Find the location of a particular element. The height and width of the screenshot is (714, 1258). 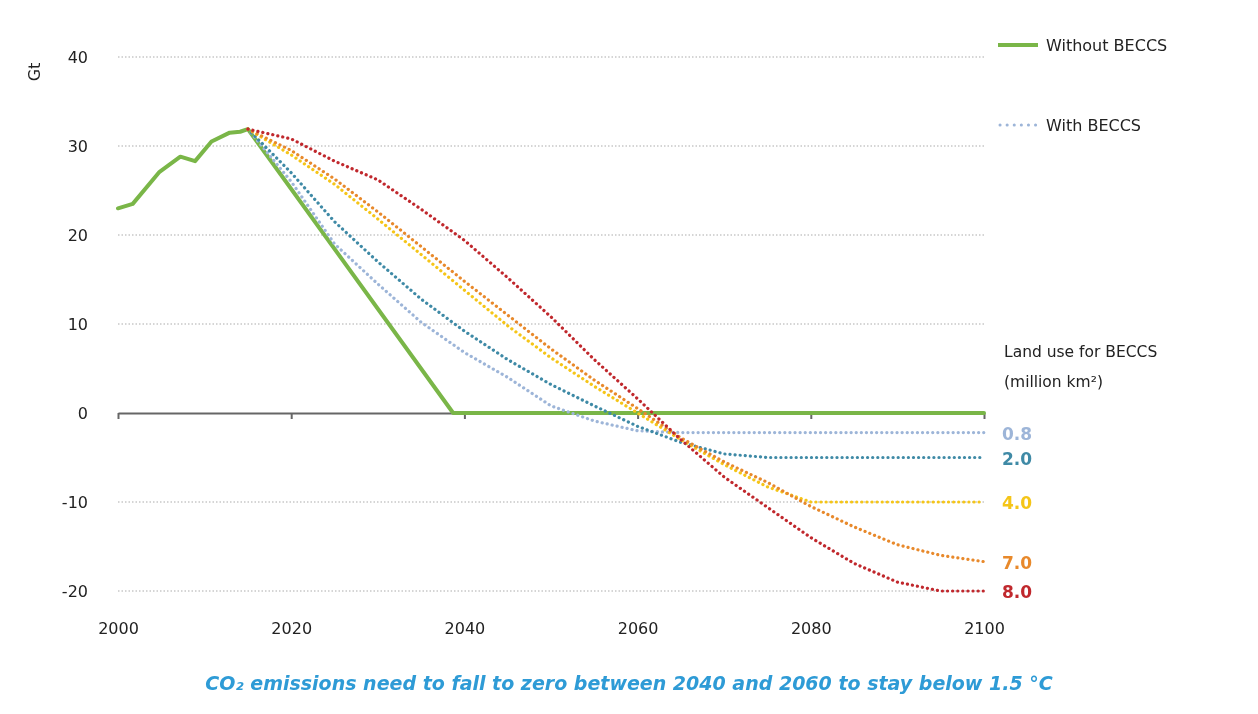

series-label: 2.0 is located at coordinates (1017, 458).